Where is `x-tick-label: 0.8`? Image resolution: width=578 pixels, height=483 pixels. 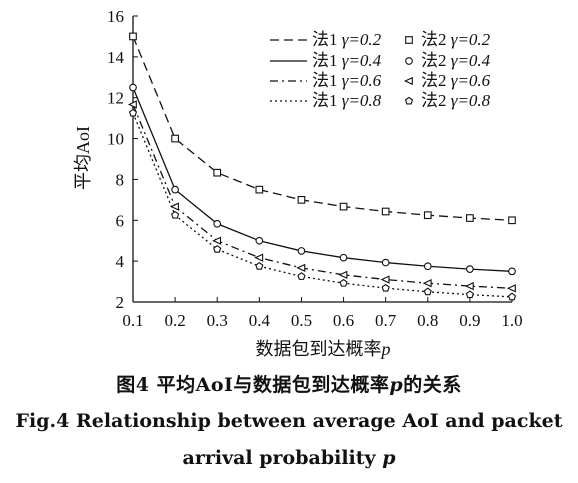 x-tick-label: 0.8 is located at coordinates (427, 320).